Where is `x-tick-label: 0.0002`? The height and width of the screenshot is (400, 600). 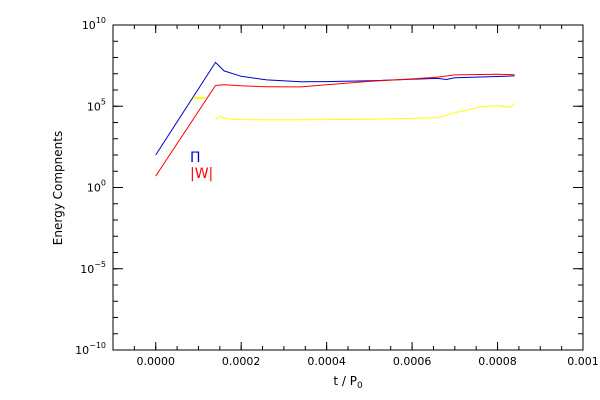
x-tick-label: 0.0002 is located at coordinates (241, 361).